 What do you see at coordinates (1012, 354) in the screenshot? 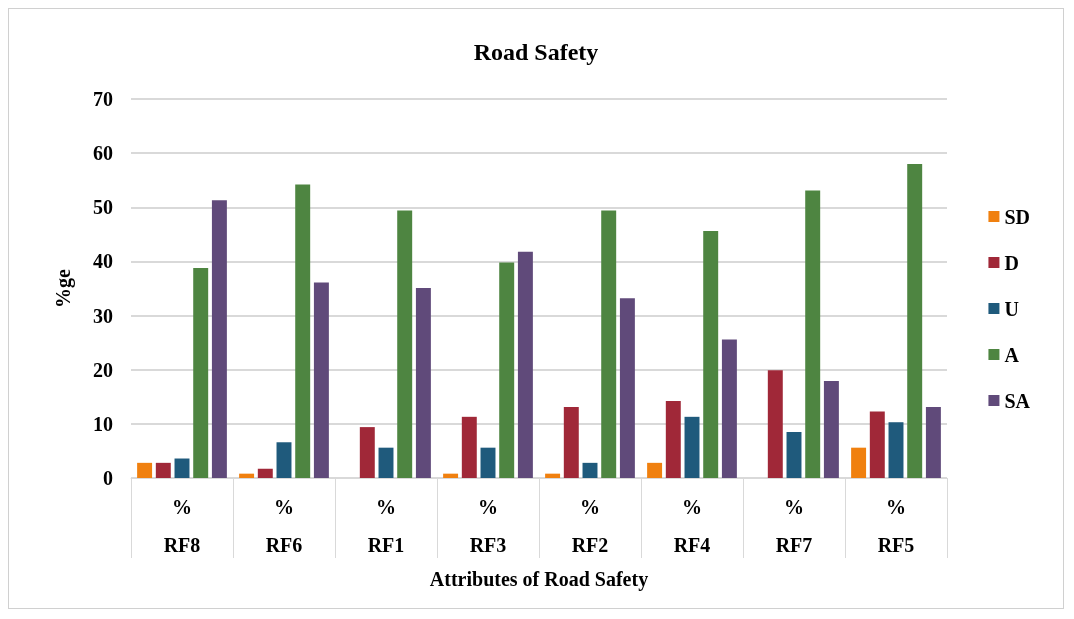
I see `legend-label: A` at bounding box center [1012, 354].